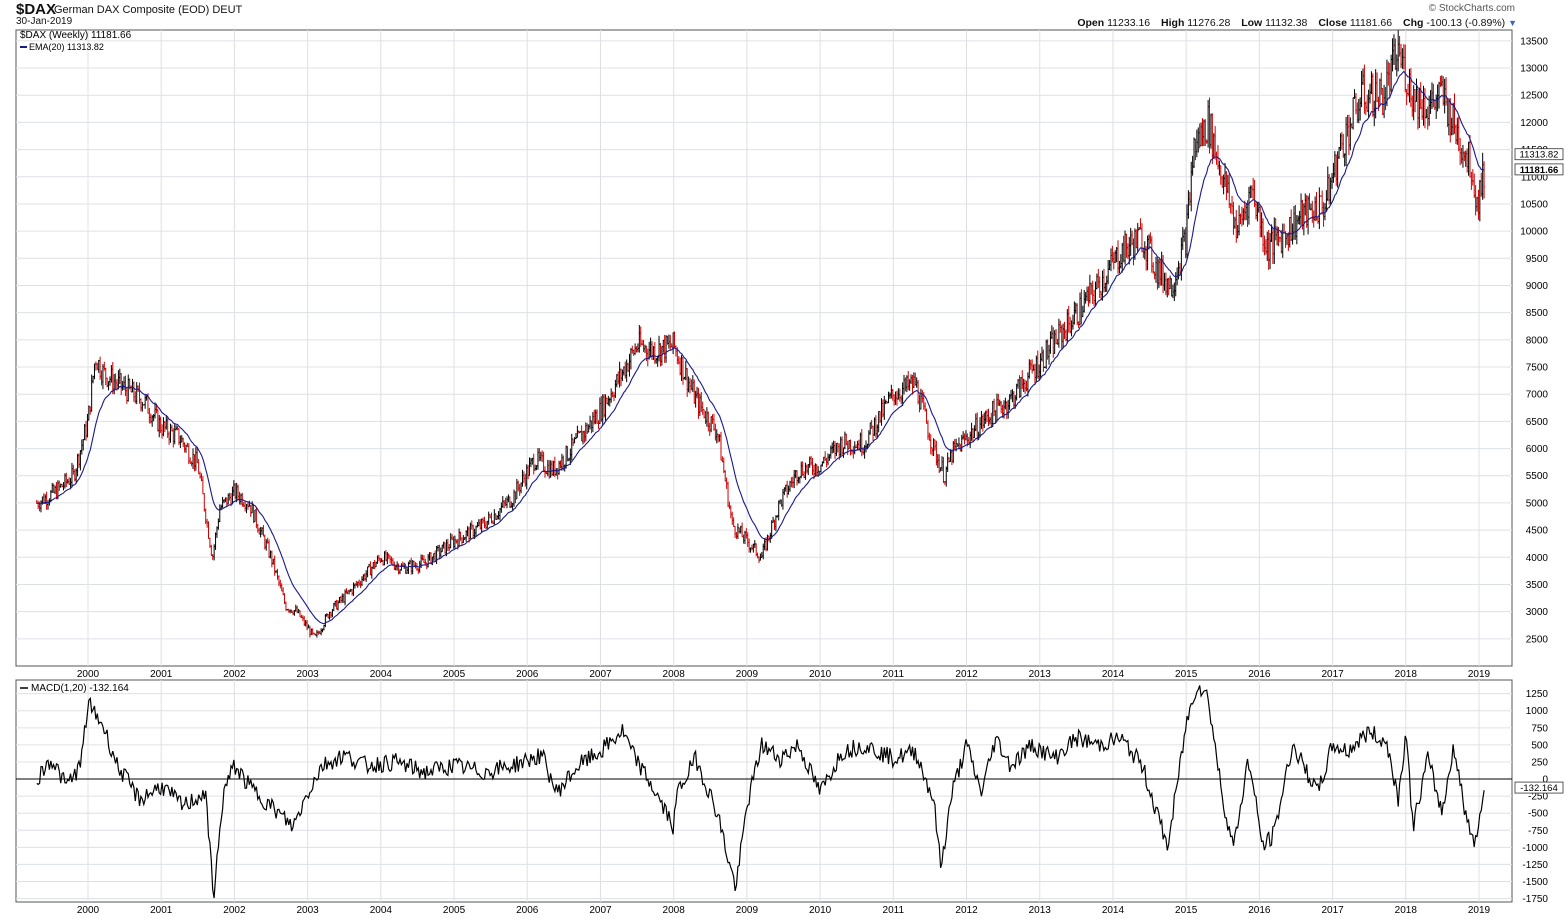 This screenshot has height=919, width=1565. Describe the element at coordinates (1512, 23) in the screenshot. I see `chevron-down-icon: ▼` at that location.